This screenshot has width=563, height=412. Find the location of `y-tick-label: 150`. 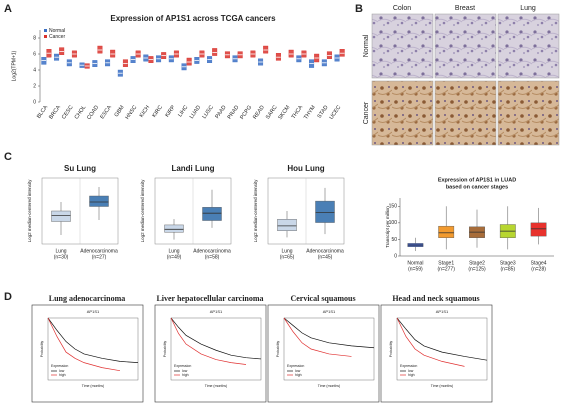

y-tick-label: 150 is located at coordinates (393, 207).